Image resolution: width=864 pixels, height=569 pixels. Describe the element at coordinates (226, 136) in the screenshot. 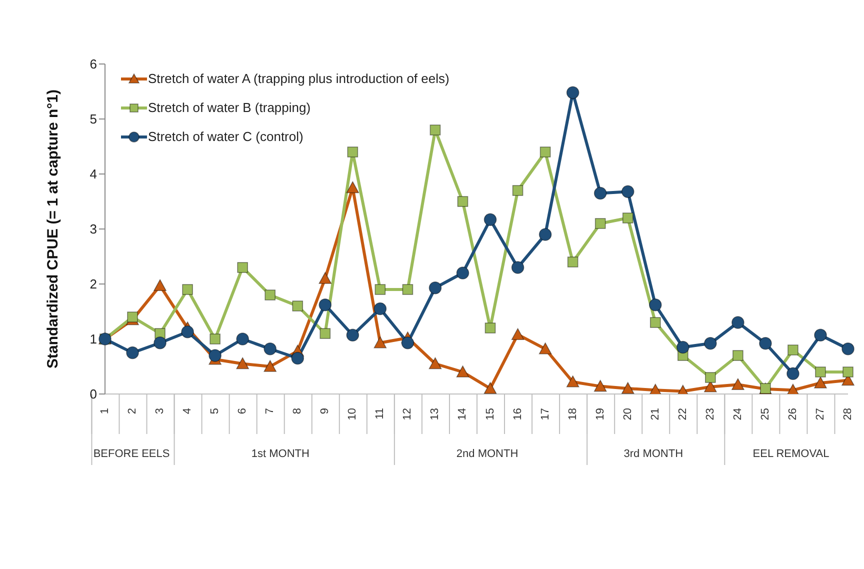

I see `legend-label: Stretch of water C (control)` at that location.